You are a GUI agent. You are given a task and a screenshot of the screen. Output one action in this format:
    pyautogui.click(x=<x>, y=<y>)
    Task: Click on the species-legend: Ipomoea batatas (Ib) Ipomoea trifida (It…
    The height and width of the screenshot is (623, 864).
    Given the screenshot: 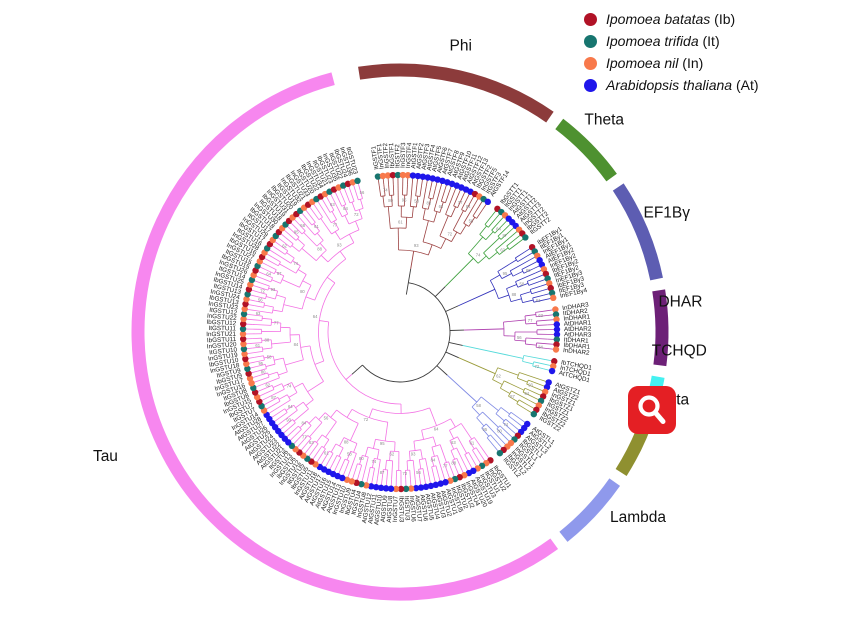 What is the action you would take?
    pyautogui.click(x=671, y=52)
    